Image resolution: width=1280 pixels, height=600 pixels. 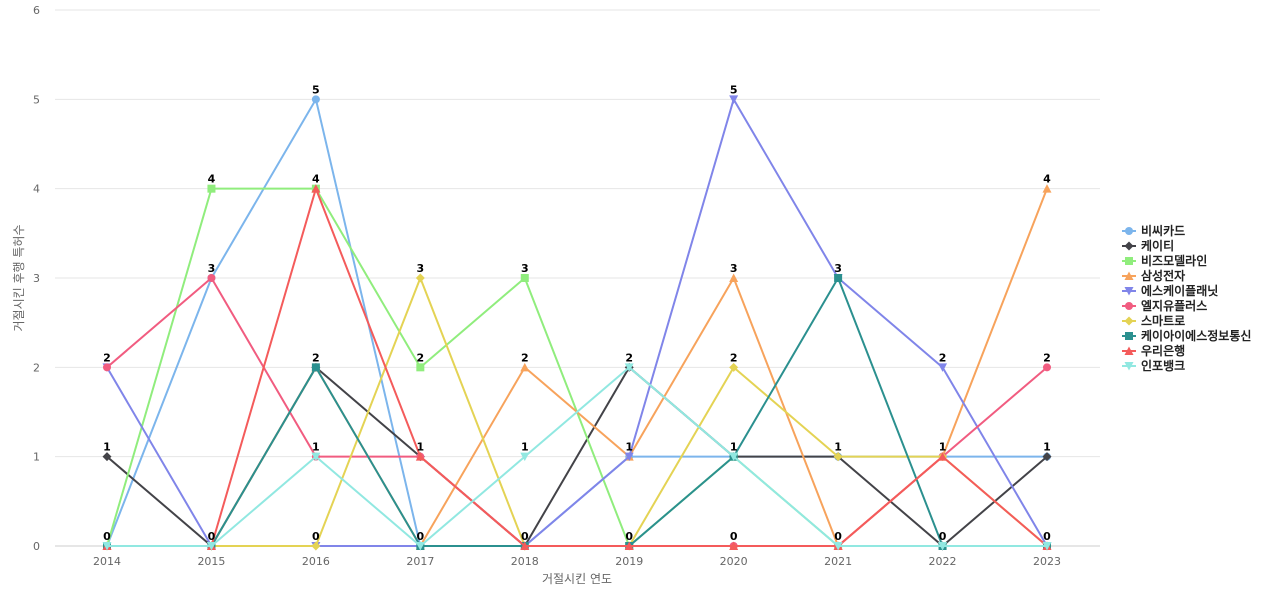 What do you see at coordinates (1157, 245) in the screenshot?
I see `legend-label: 케이티` at bounding box center [1157, 245].